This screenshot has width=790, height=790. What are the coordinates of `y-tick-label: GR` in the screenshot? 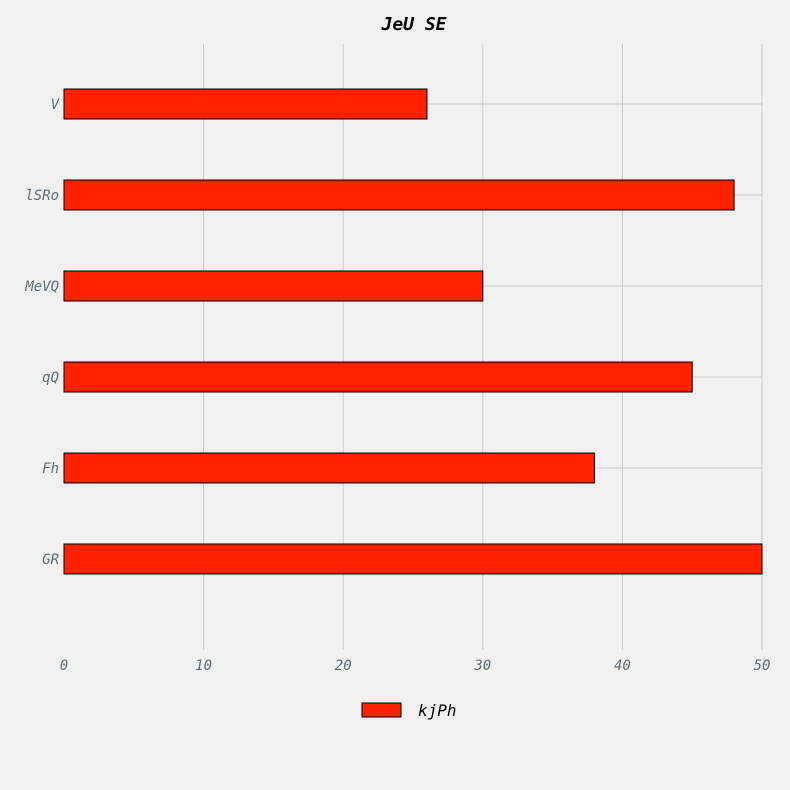 It's located at (50, 560).